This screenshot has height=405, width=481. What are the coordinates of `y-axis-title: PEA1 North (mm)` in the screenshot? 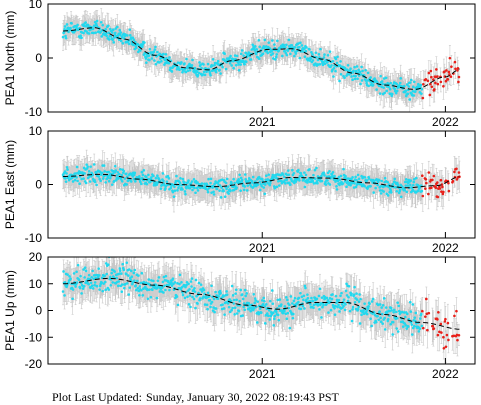 It's located at (10, 58).